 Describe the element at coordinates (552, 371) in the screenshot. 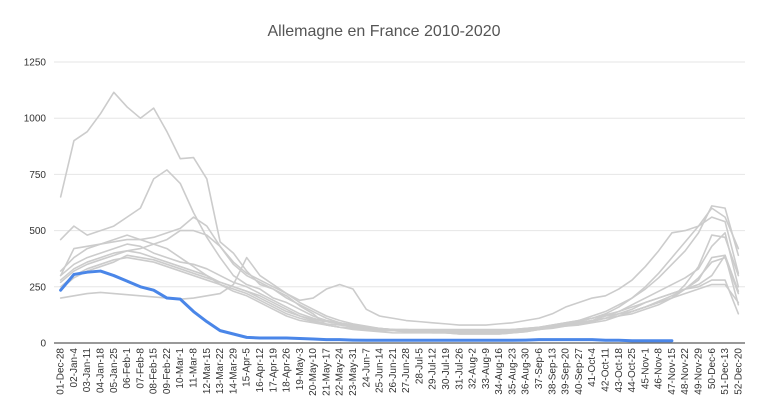

I see `x-tick-label: 38-Sep-13` at that location.